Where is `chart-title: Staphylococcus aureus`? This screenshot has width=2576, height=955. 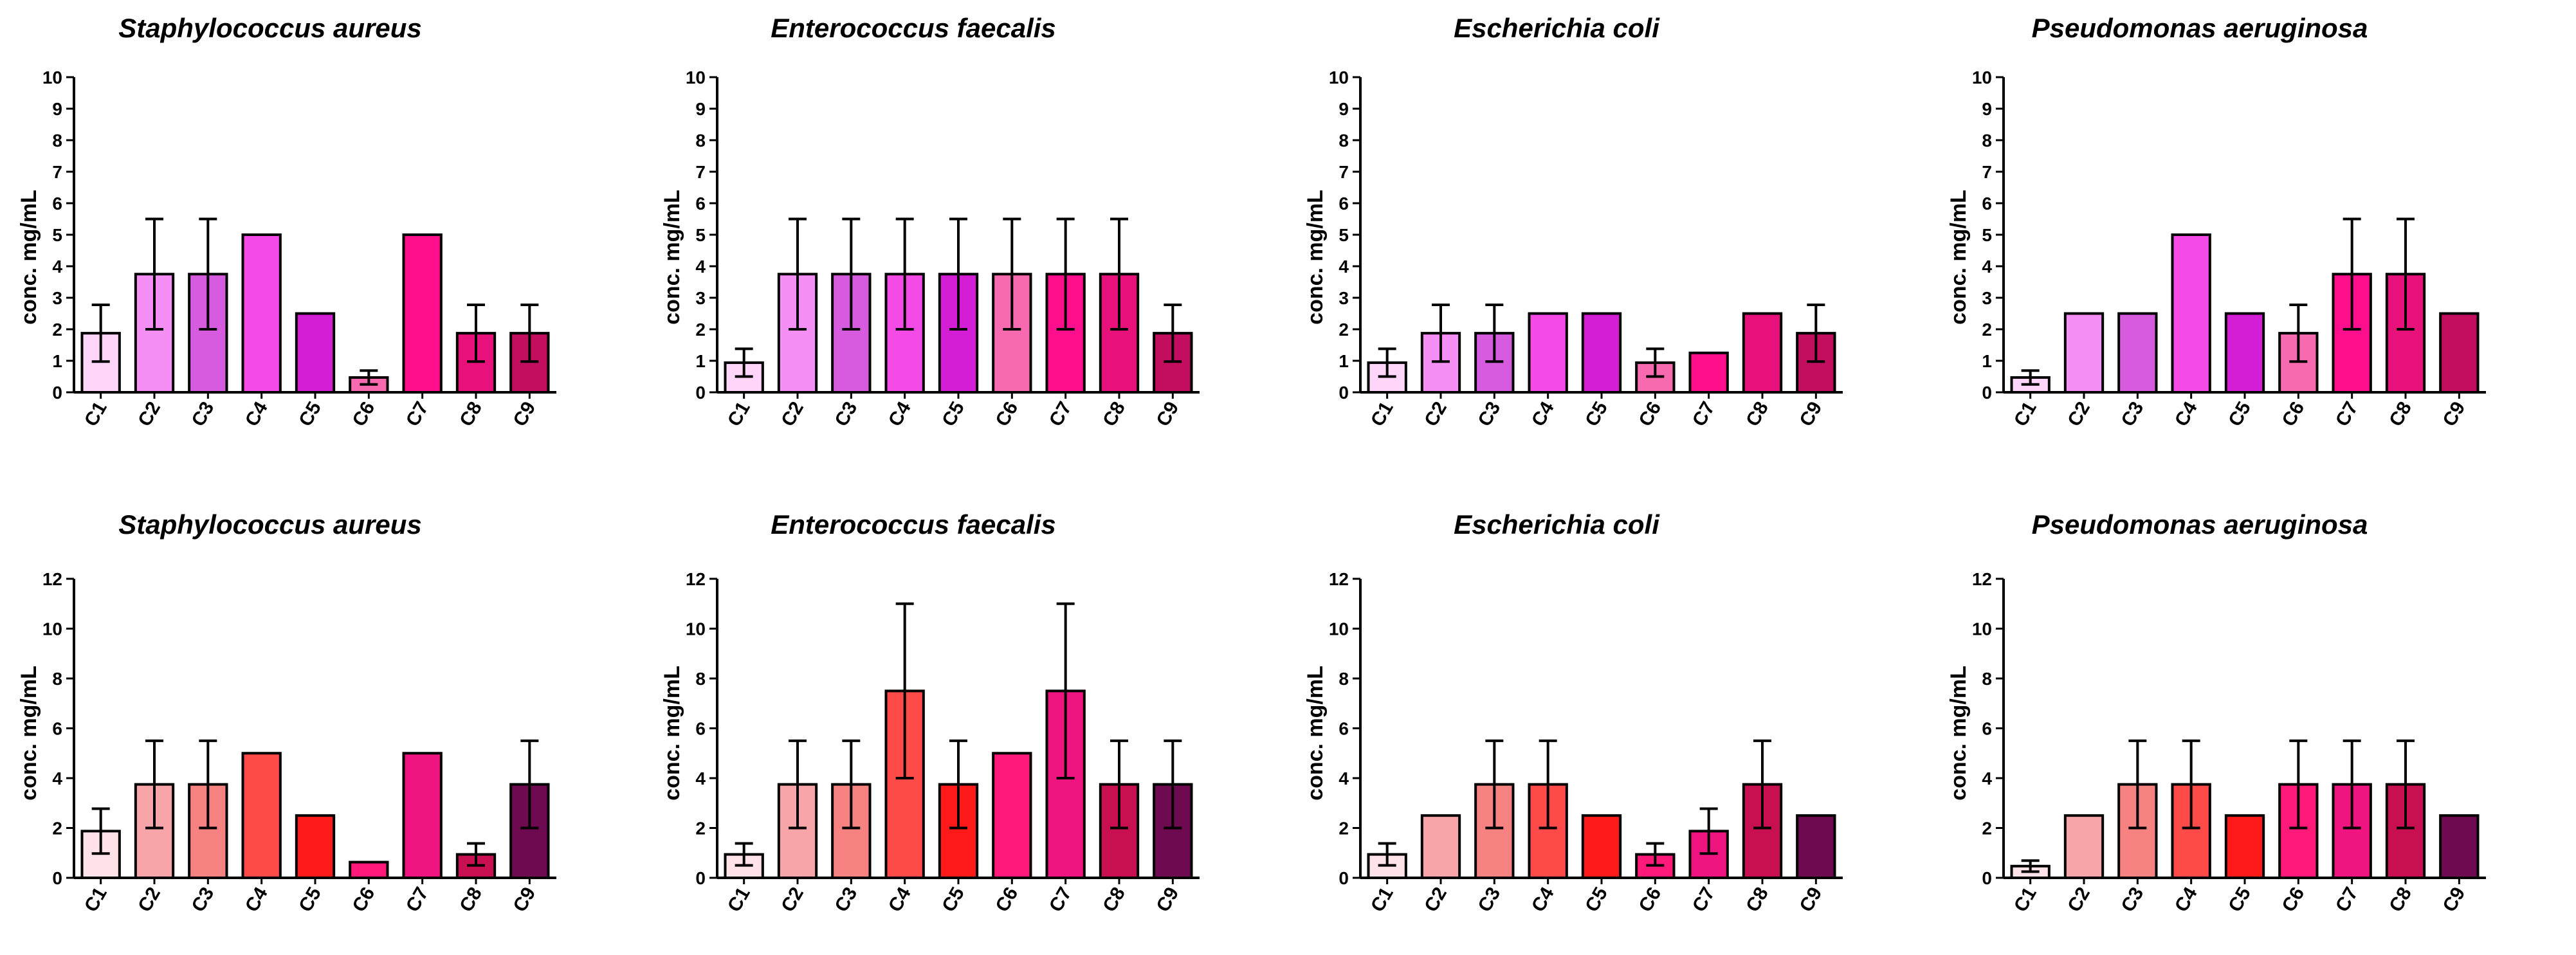 chart-title: Staphylococcus aureus is located at coordinates (270, 524).